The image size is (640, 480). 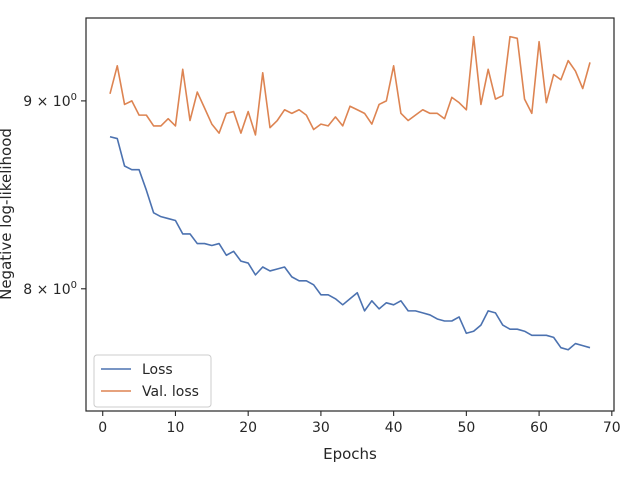 What do you see at coordinates (248, 428) in the screenshot?
I see `x-tick-label: 20` at bounding box center [248, 428].